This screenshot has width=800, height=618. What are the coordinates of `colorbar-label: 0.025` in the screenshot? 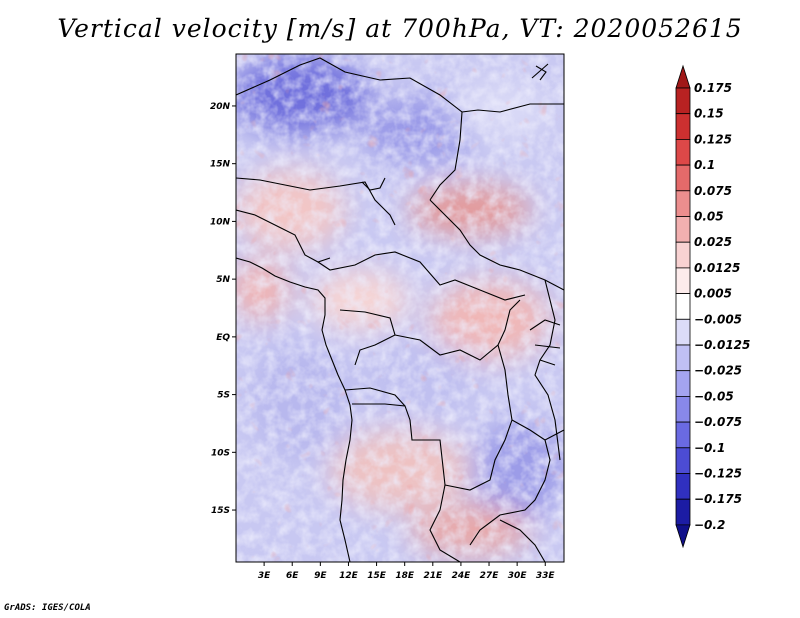 It's located at (713, 242).